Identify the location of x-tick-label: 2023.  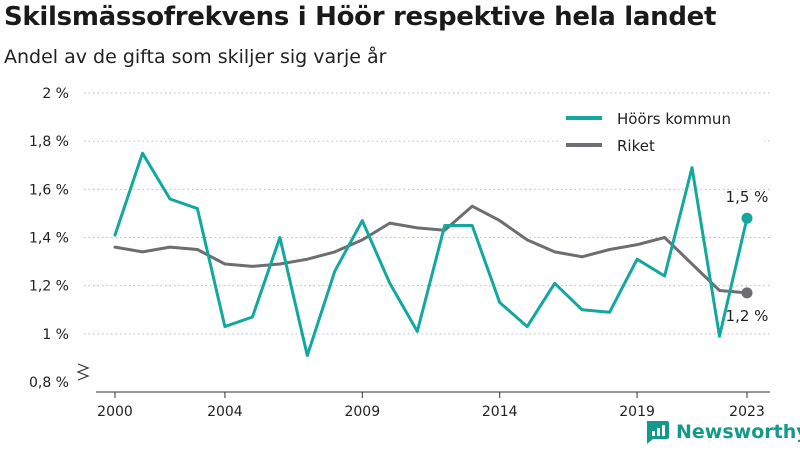
(747, 412).